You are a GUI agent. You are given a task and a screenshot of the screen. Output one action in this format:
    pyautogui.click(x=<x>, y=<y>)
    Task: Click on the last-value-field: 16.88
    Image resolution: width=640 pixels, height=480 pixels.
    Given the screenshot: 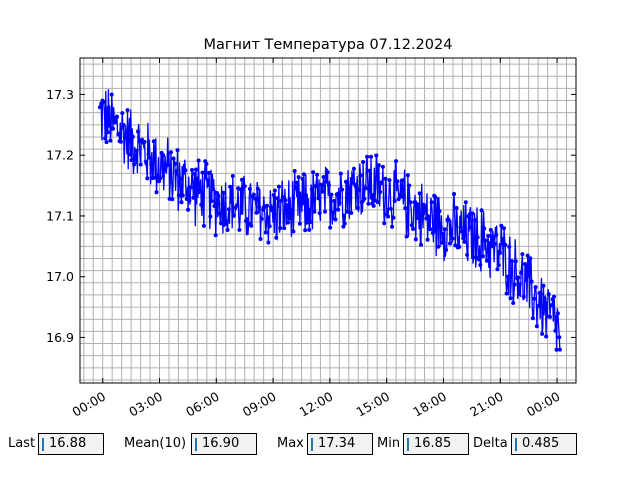 What is the action you would take?
    pyautogui.click(x=71, y=444)
    